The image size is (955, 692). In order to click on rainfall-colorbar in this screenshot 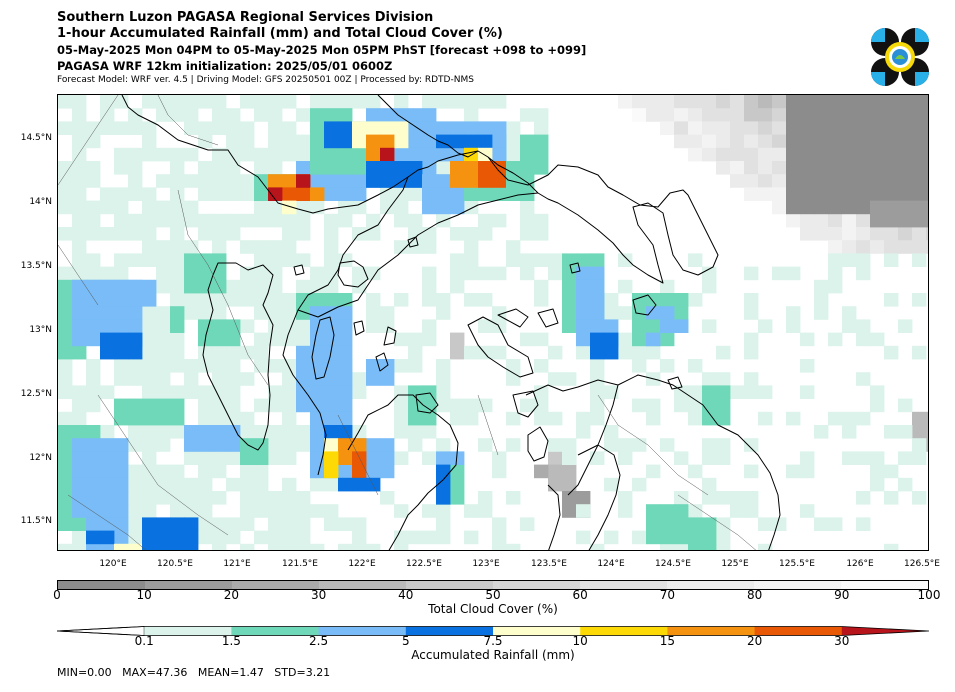, I will do `click(493, 631)`.